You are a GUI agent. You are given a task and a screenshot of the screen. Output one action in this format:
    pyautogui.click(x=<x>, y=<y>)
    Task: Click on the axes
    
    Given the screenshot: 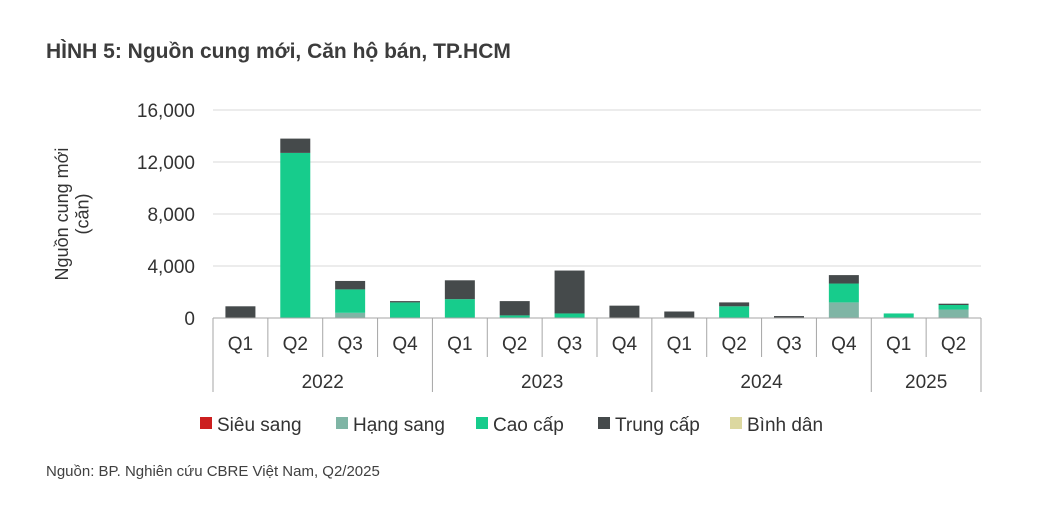 What is the action you would take?
    pyautogui.click(x=597, y=354)
    